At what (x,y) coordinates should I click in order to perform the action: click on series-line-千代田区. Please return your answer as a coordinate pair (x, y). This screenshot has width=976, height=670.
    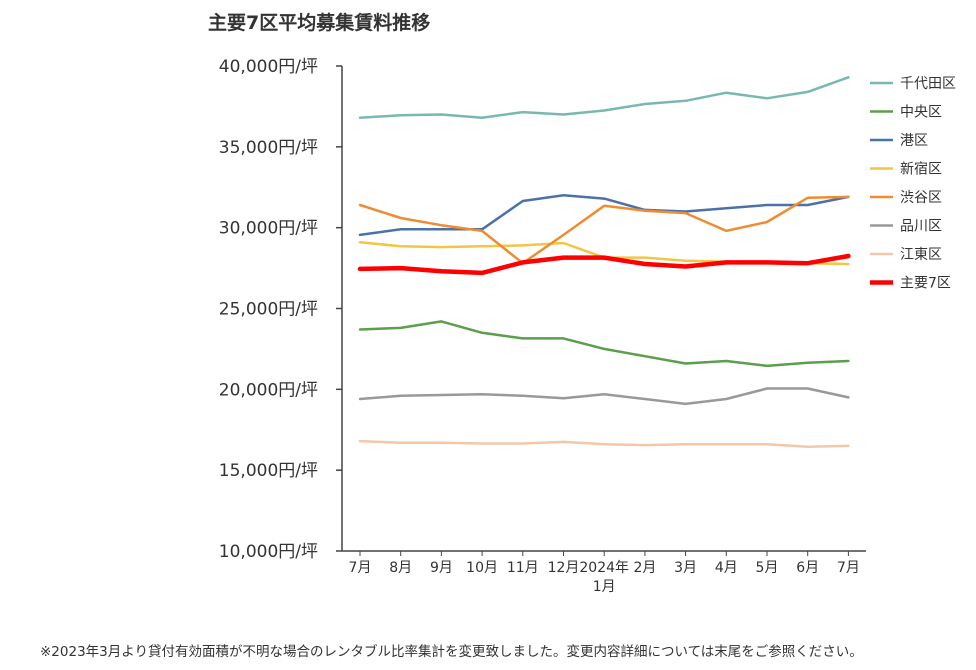
    Looking at the image, I should click on (604, 97).